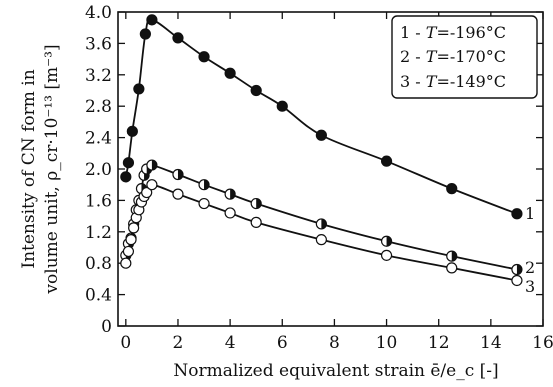 This screenshot has width=553, height=387. What do you see at coordinates (98, 139) in the screenshot?
I see `y-tick-label: 2.4` at bounding box center [98, 139].